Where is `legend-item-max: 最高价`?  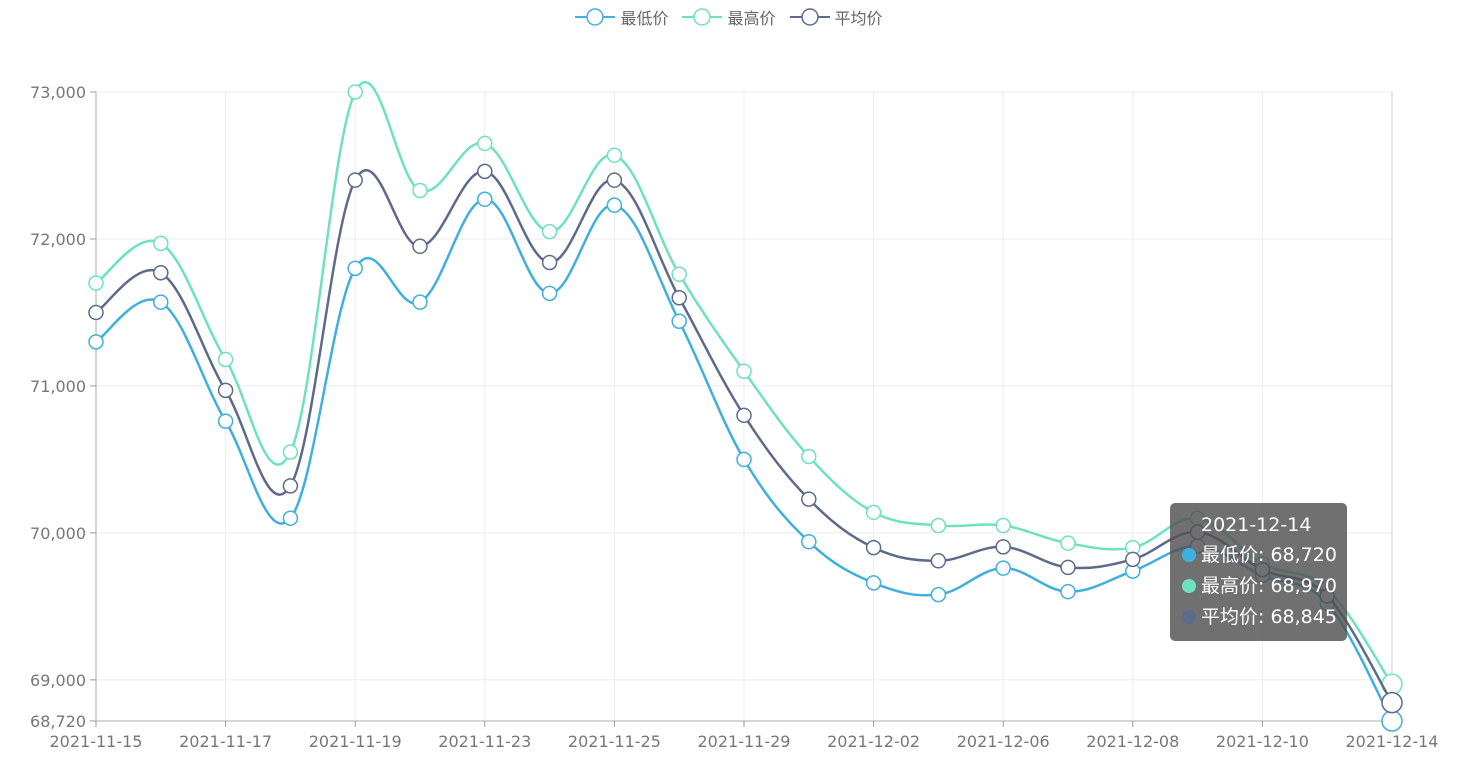 legend-item-max: 最高价 is located at coordinates (729, 17).